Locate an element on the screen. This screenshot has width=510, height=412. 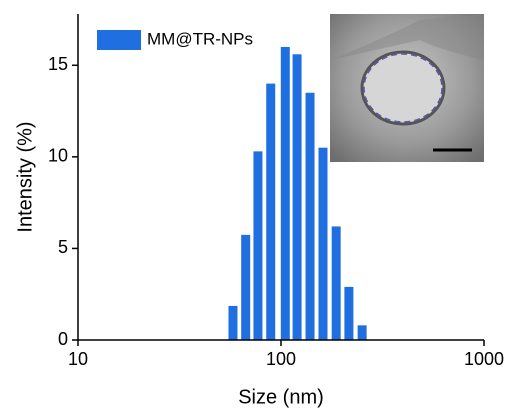
legend-label: MM@TR-NPs is located at coordinates (200, 38).